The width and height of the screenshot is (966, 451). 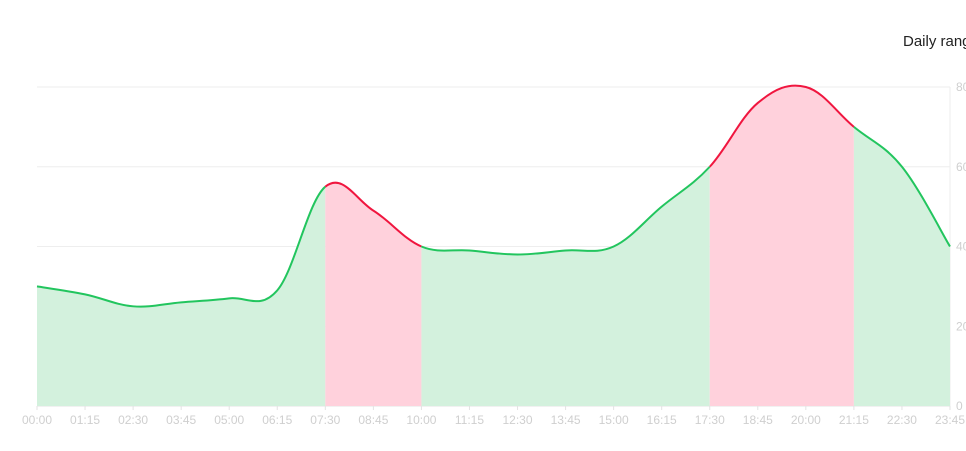 I want to click on x-tick-label: 13:45, so click(x=566, y=420).